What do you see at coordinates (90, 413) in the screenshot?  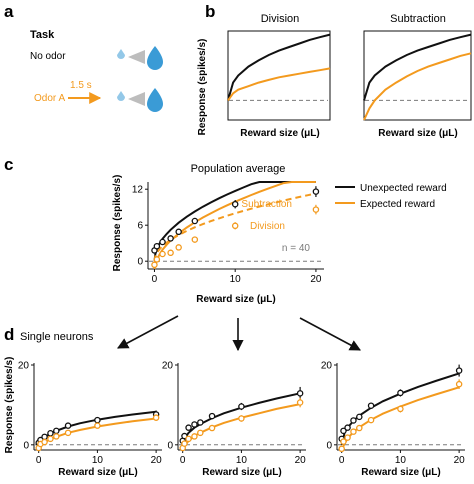 I see `d-neuron-1-plot: 0 10 20 0 20` at bounding box center [90, 413].